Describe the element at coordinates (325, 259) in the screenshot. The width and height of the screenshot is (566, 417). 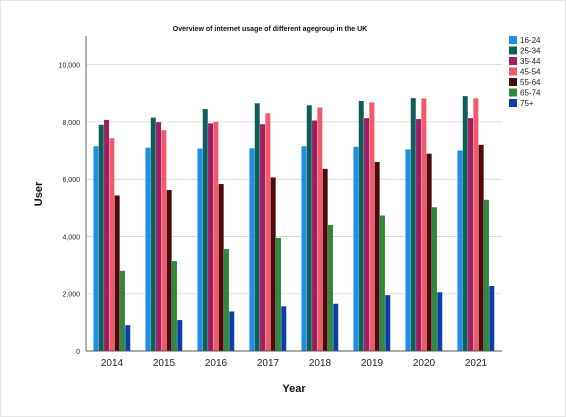
I see `bar-55-64-2018` at that location.